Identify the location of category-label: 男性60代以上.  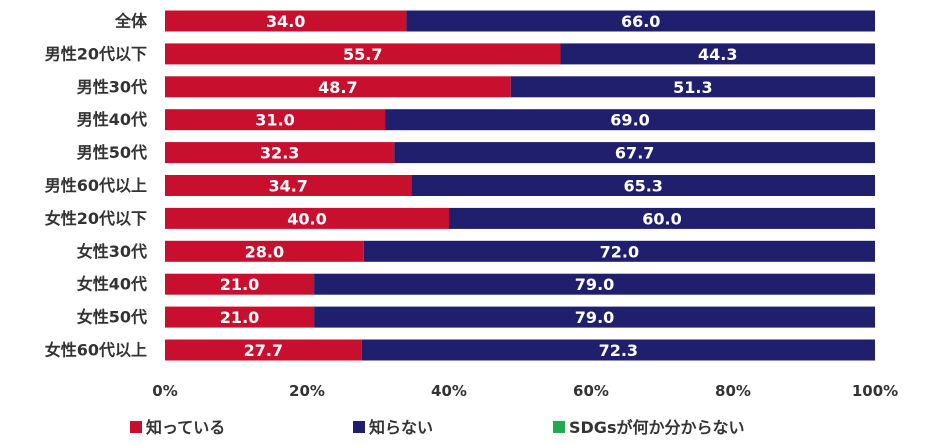
(96, 185).